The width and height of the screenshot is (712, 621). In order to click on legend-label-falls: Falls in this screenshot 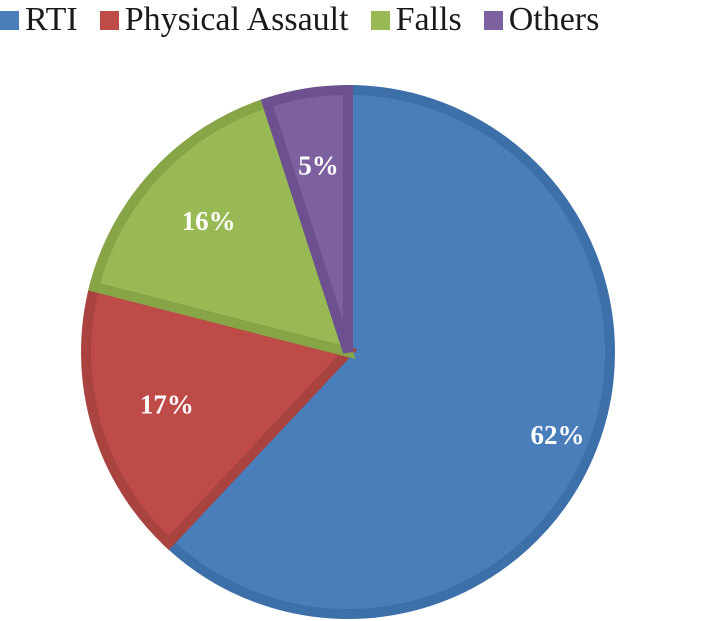, I will do `click(428, 19)`.